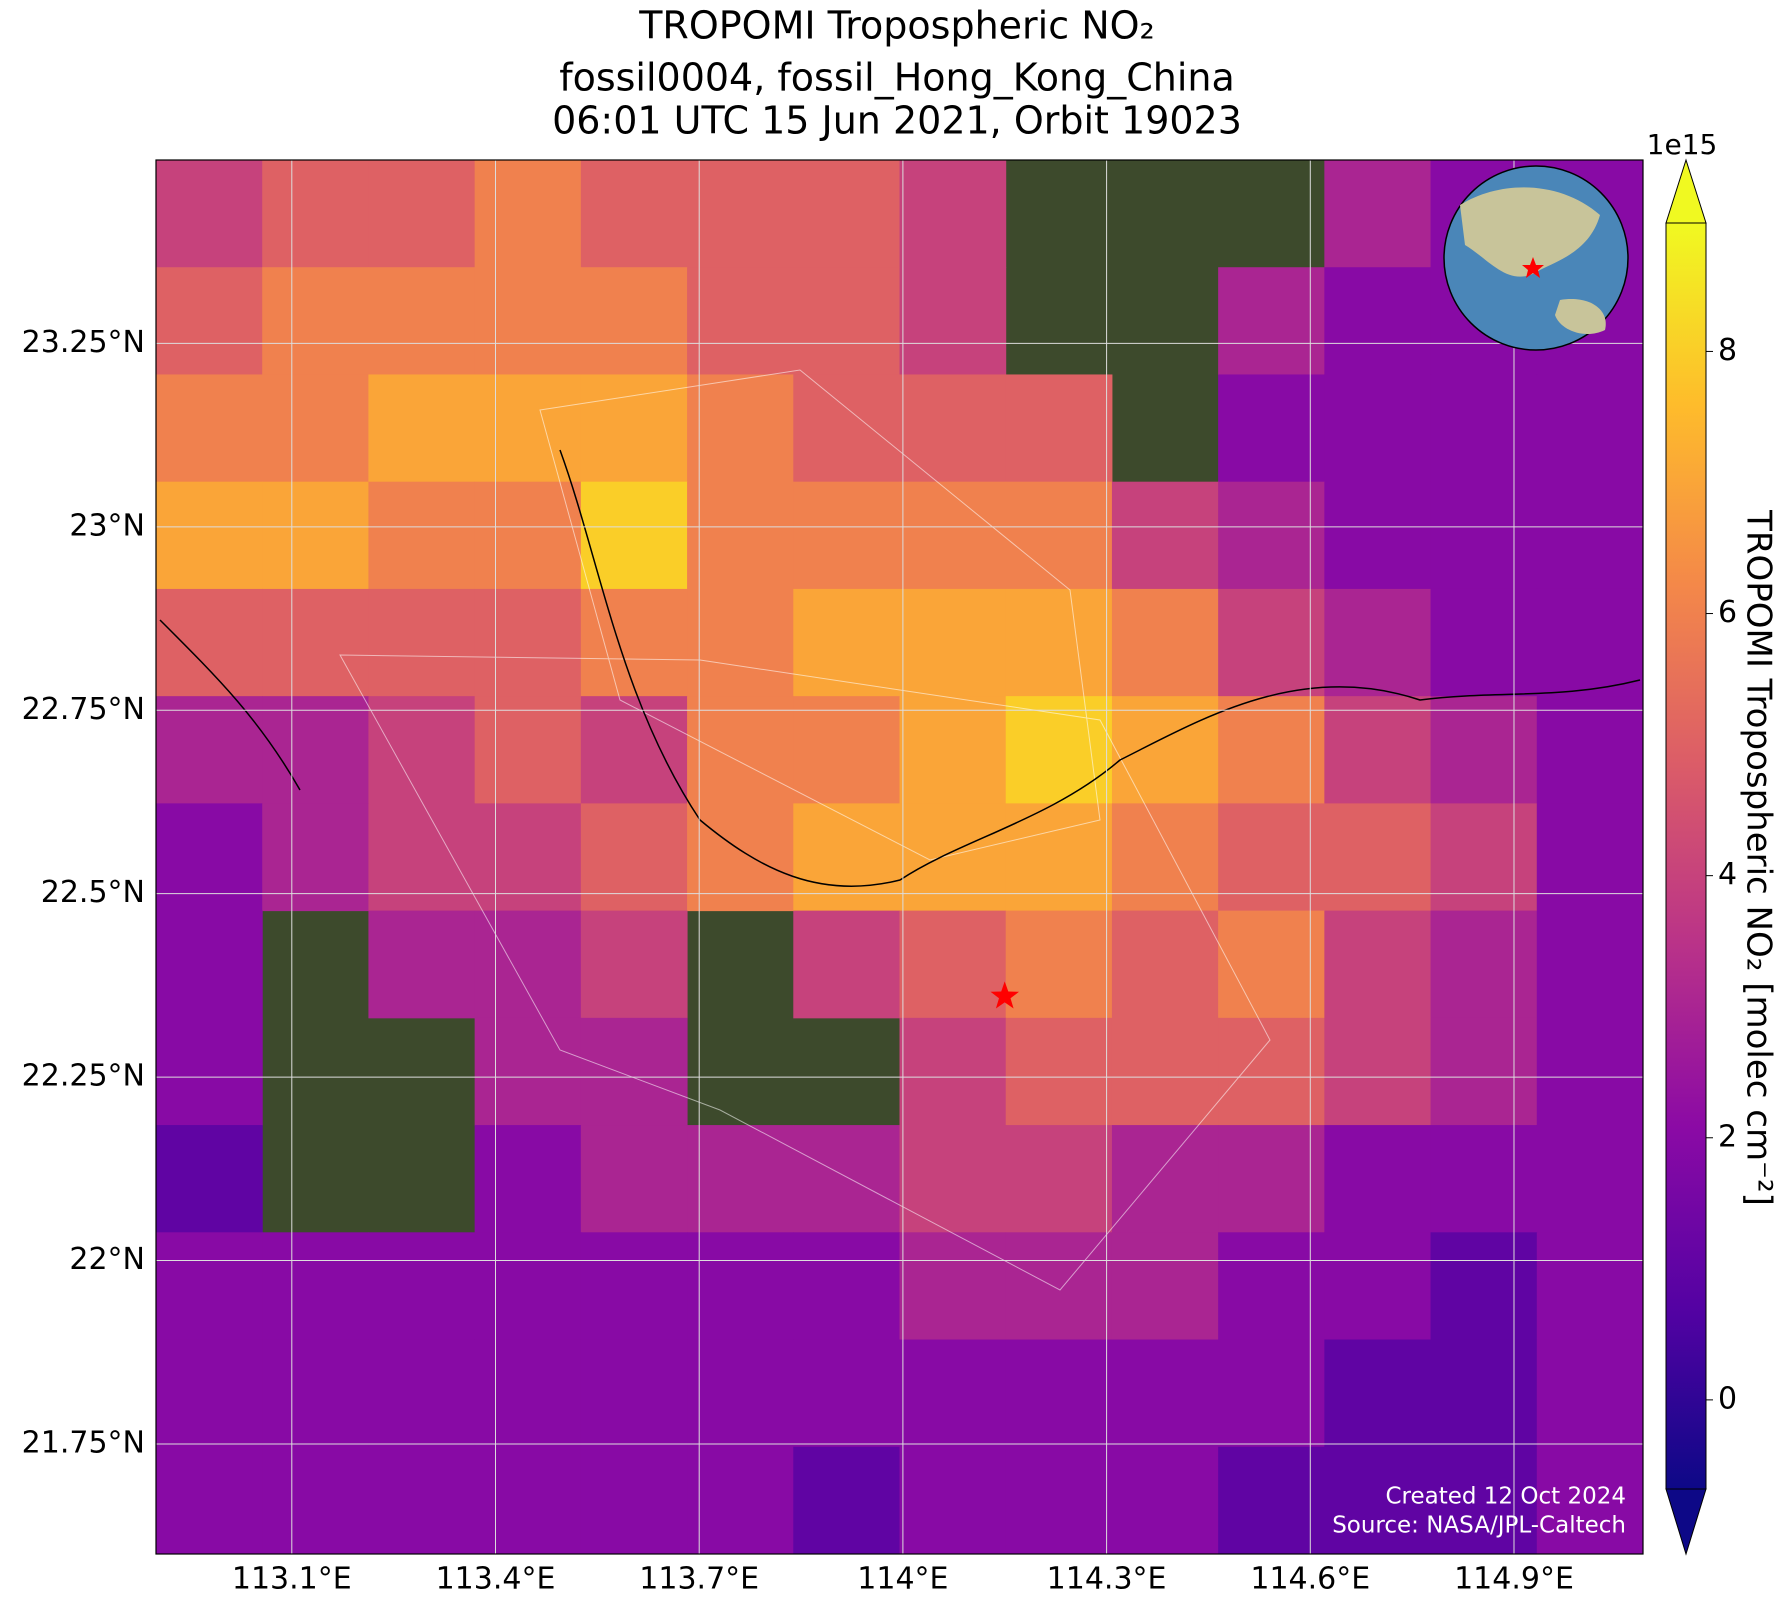 The image size is (1791, 1603). Describe the element at coordinates (93, 892) in the screenshot. I see `y-tick-label: 22.5°N` at that location.